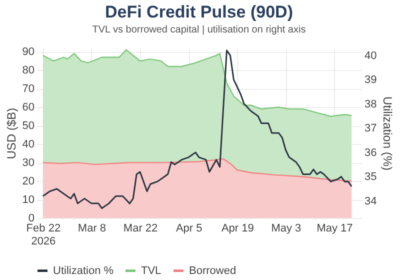  I want to click on x-tick-label: Feb 22 2026, so click(43, 235).